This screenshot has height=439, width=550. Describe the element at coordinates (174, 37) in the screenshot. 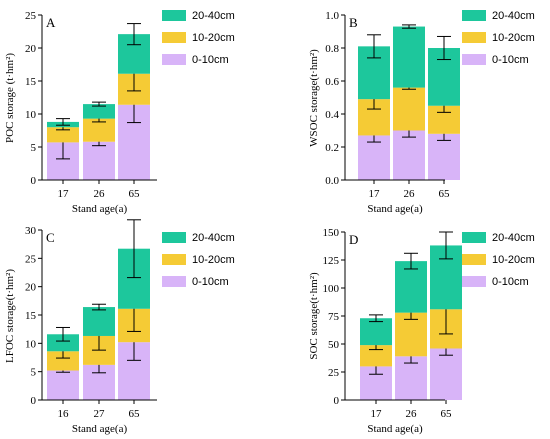

I see `panel-a-legend-swatch-10-20cm` at that location.